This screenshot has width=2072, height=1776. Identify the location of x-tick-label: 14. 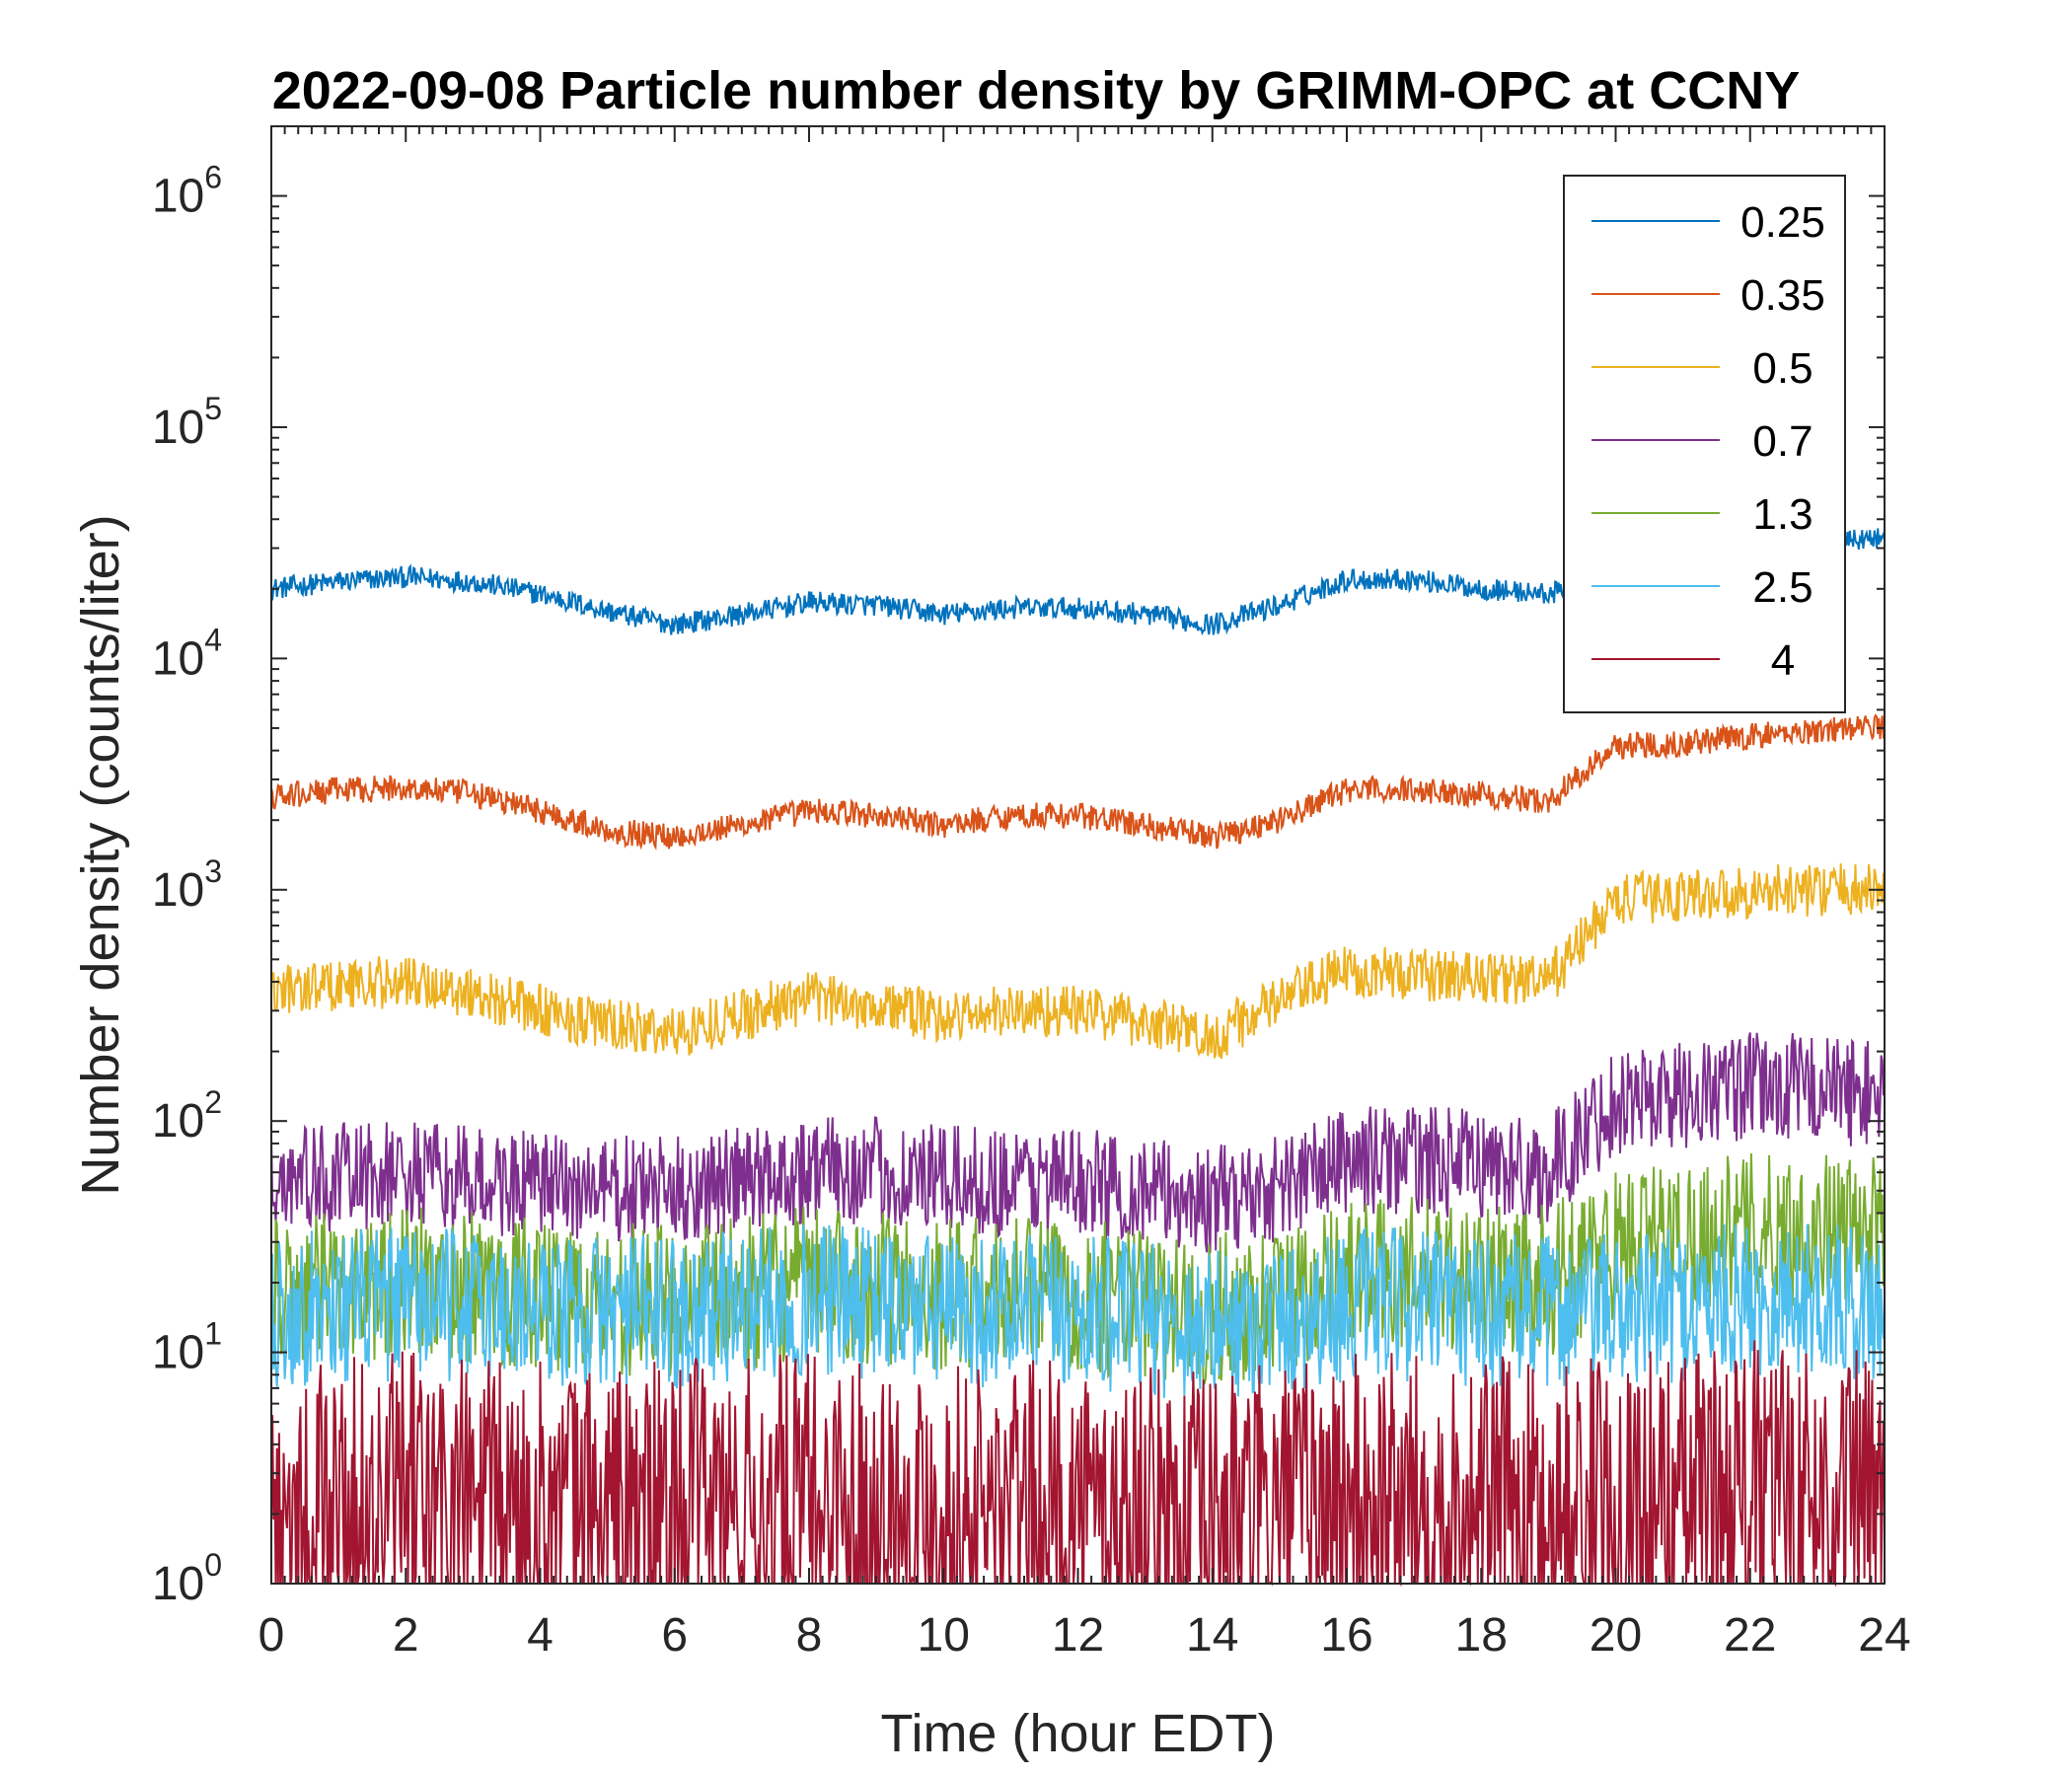
(1212, 1636).